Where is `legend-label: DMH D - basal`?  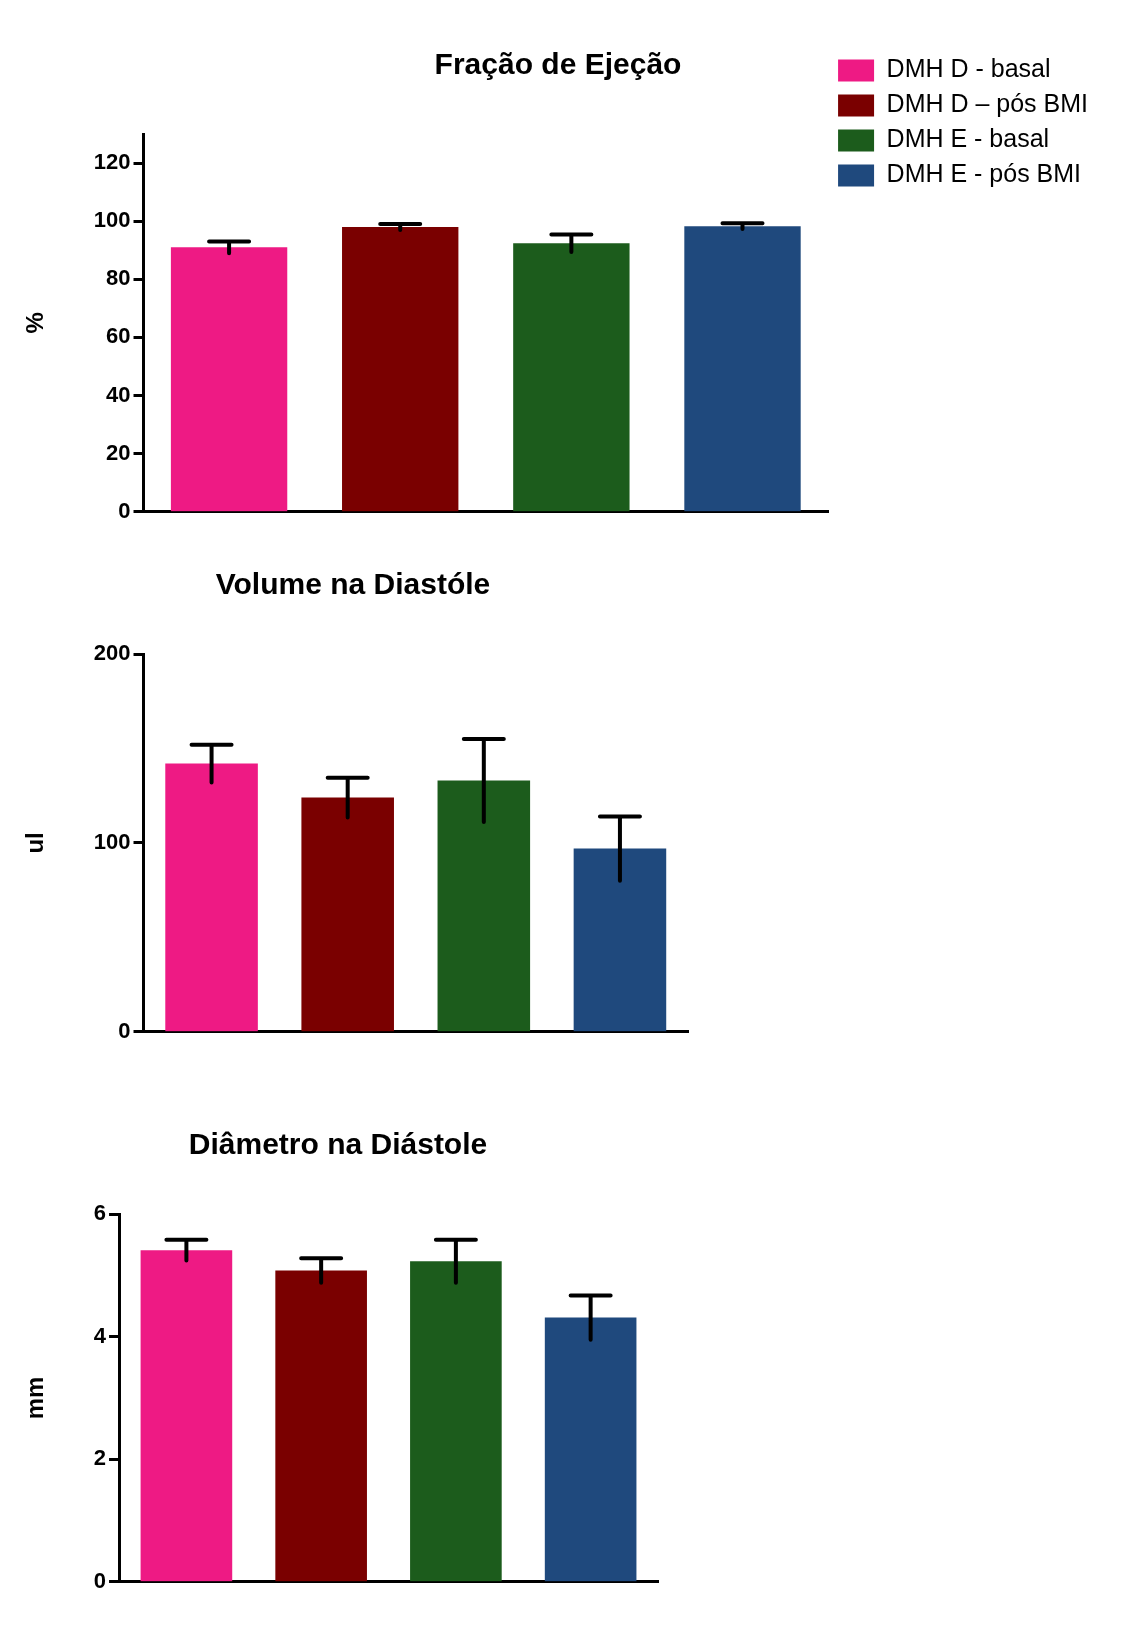
legend-label: DMH D - basal is located at coordinates (968, 68).